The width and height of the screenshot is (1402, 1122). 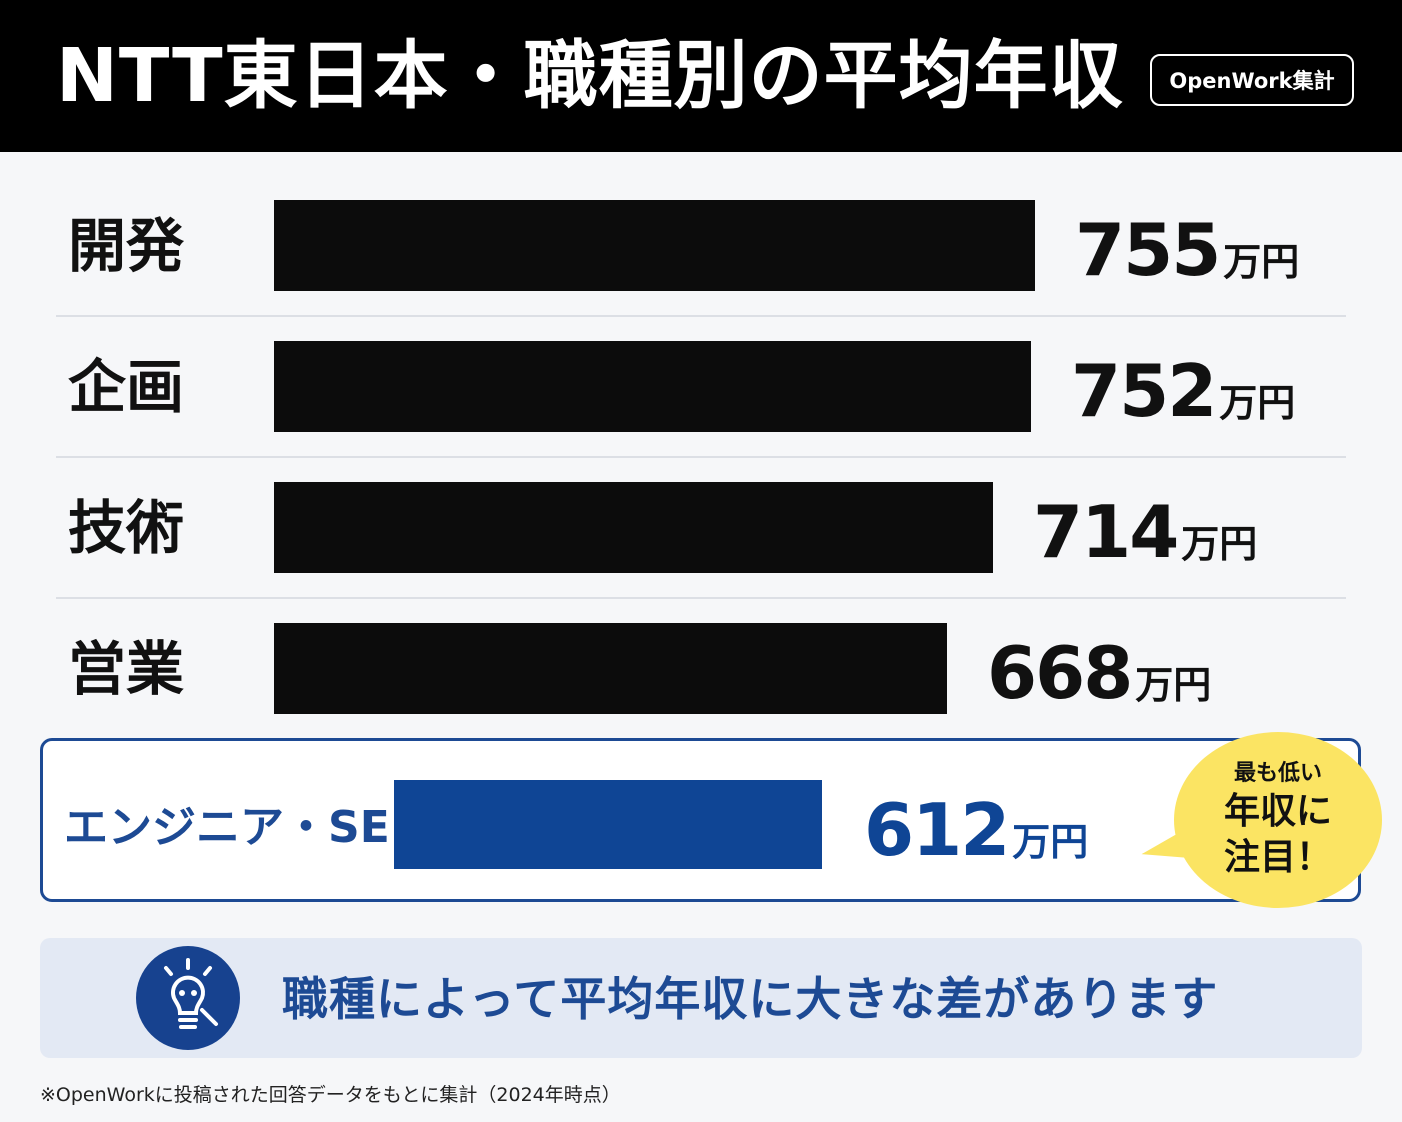 I want to click on category-label-kaihatsu: 開発, so click(x=126, y=246).